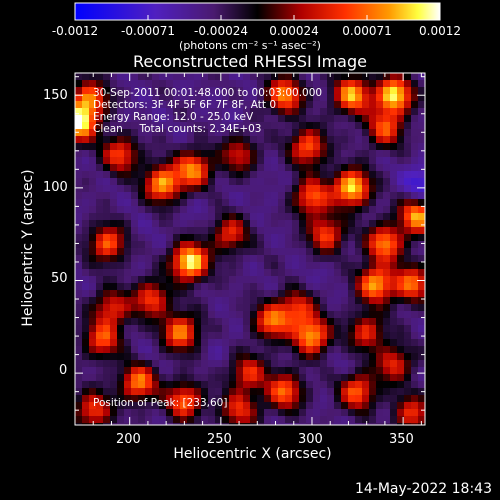 This screenshot has height=500, width=500. Describe the element at coordinates (55, 95) in the screenshot. I see `y-tick-label: 150` at that location.